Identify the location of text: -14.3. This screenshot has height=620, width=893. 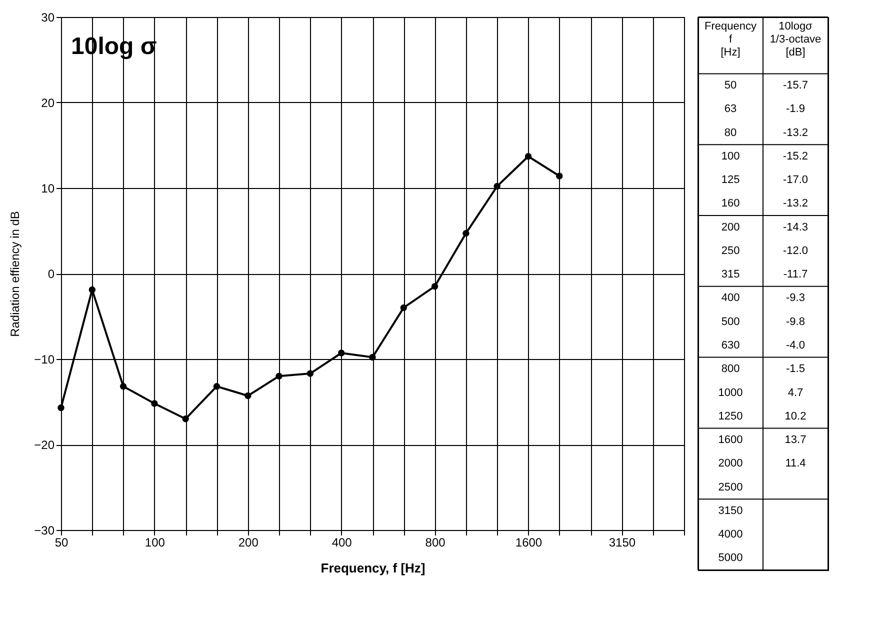
(795, 227).